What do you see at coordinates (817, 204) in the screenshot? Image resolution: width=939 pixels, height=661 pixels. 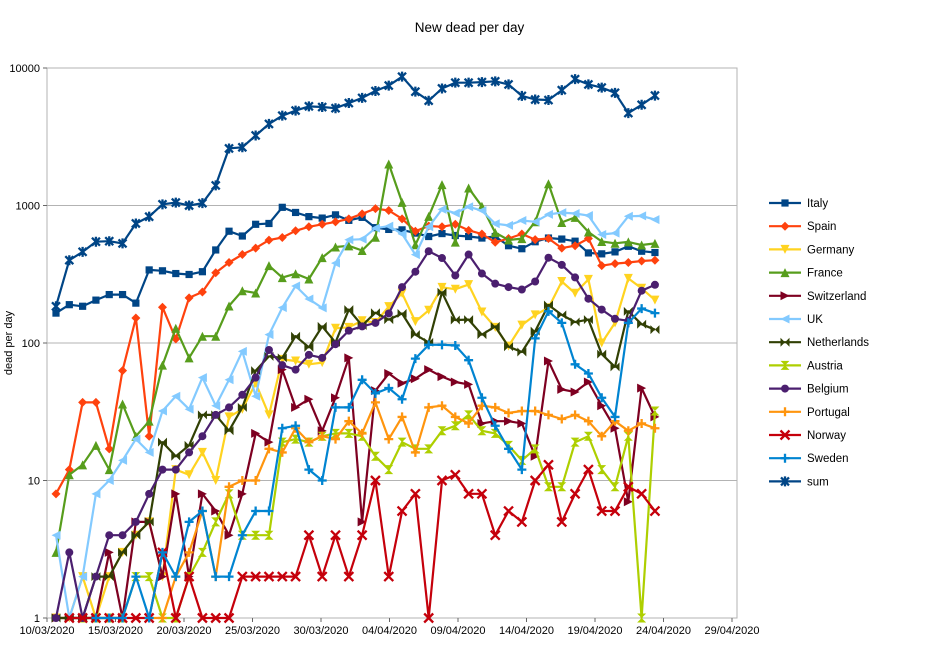 I see `legend-label: Italy` at bounding box center [817, 204].